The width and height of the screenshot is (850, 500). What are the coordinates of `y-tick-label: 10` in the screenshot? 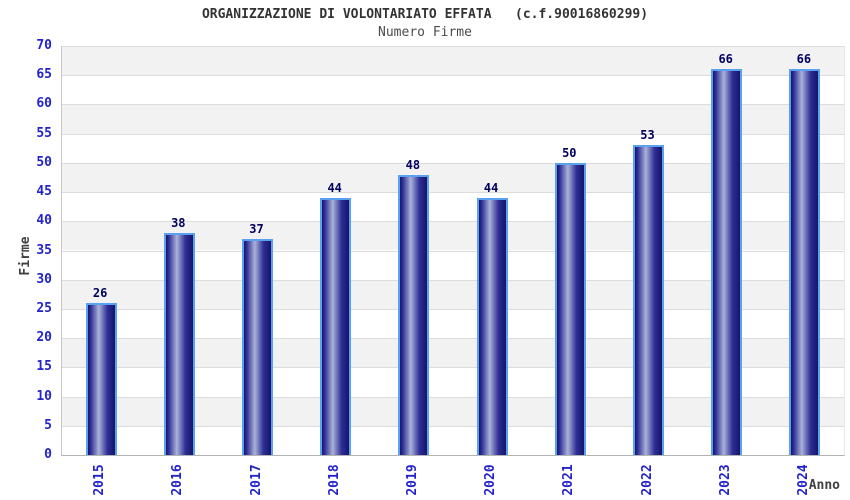 It's located at (44, 396).